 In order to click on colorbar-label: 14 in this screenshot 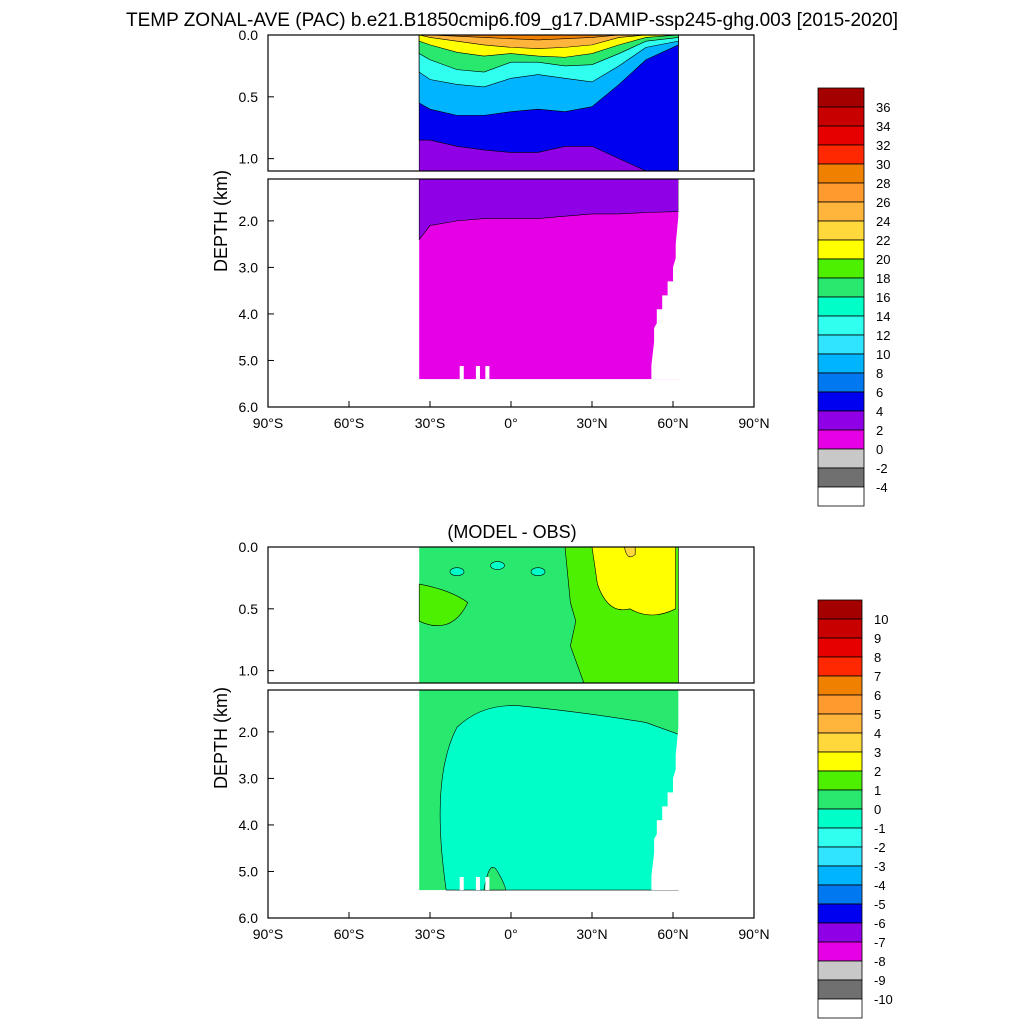, I will do `click(883, 316)`.